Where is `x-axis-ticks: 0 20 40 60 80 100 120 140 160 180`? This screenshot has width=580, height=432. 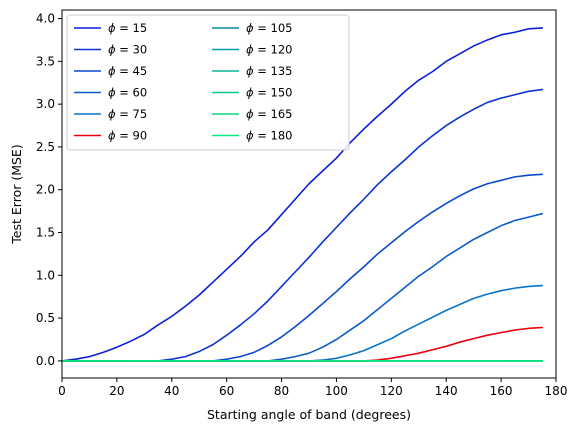 x-axis-ticks: 0 20 40 60 80 100 120 140 160 180 is located at coordinates (312, 388).